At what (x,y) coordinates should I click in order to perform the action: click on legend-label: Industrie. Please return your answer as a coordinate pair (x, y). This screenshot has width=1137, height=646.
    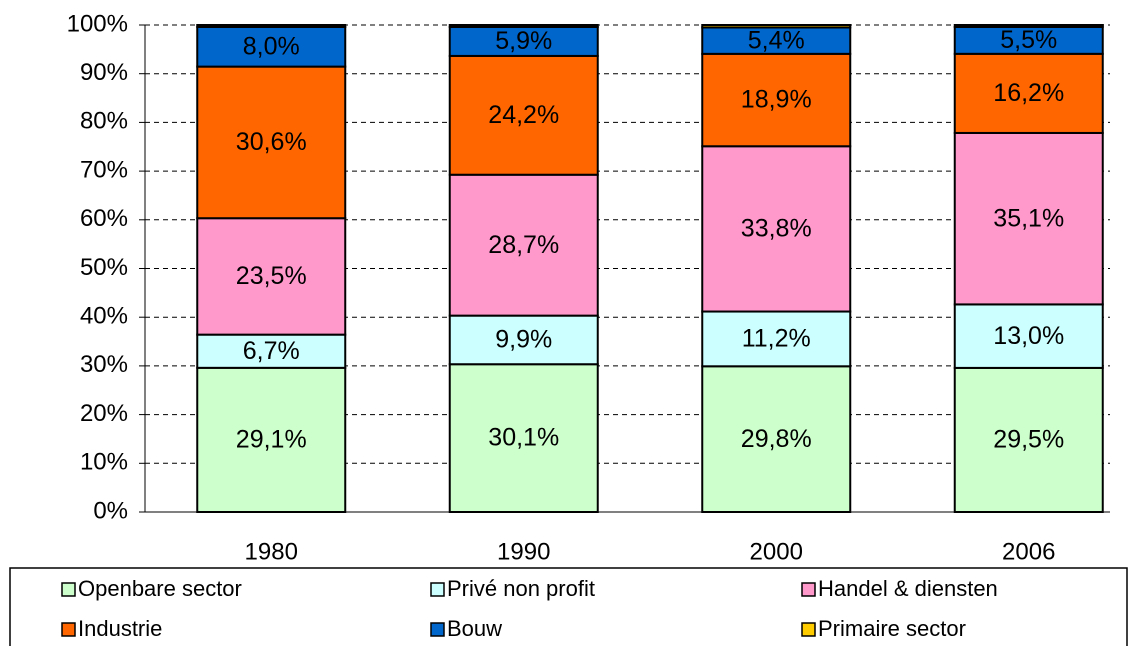
    Looking at the image, I should click on (120, 628).